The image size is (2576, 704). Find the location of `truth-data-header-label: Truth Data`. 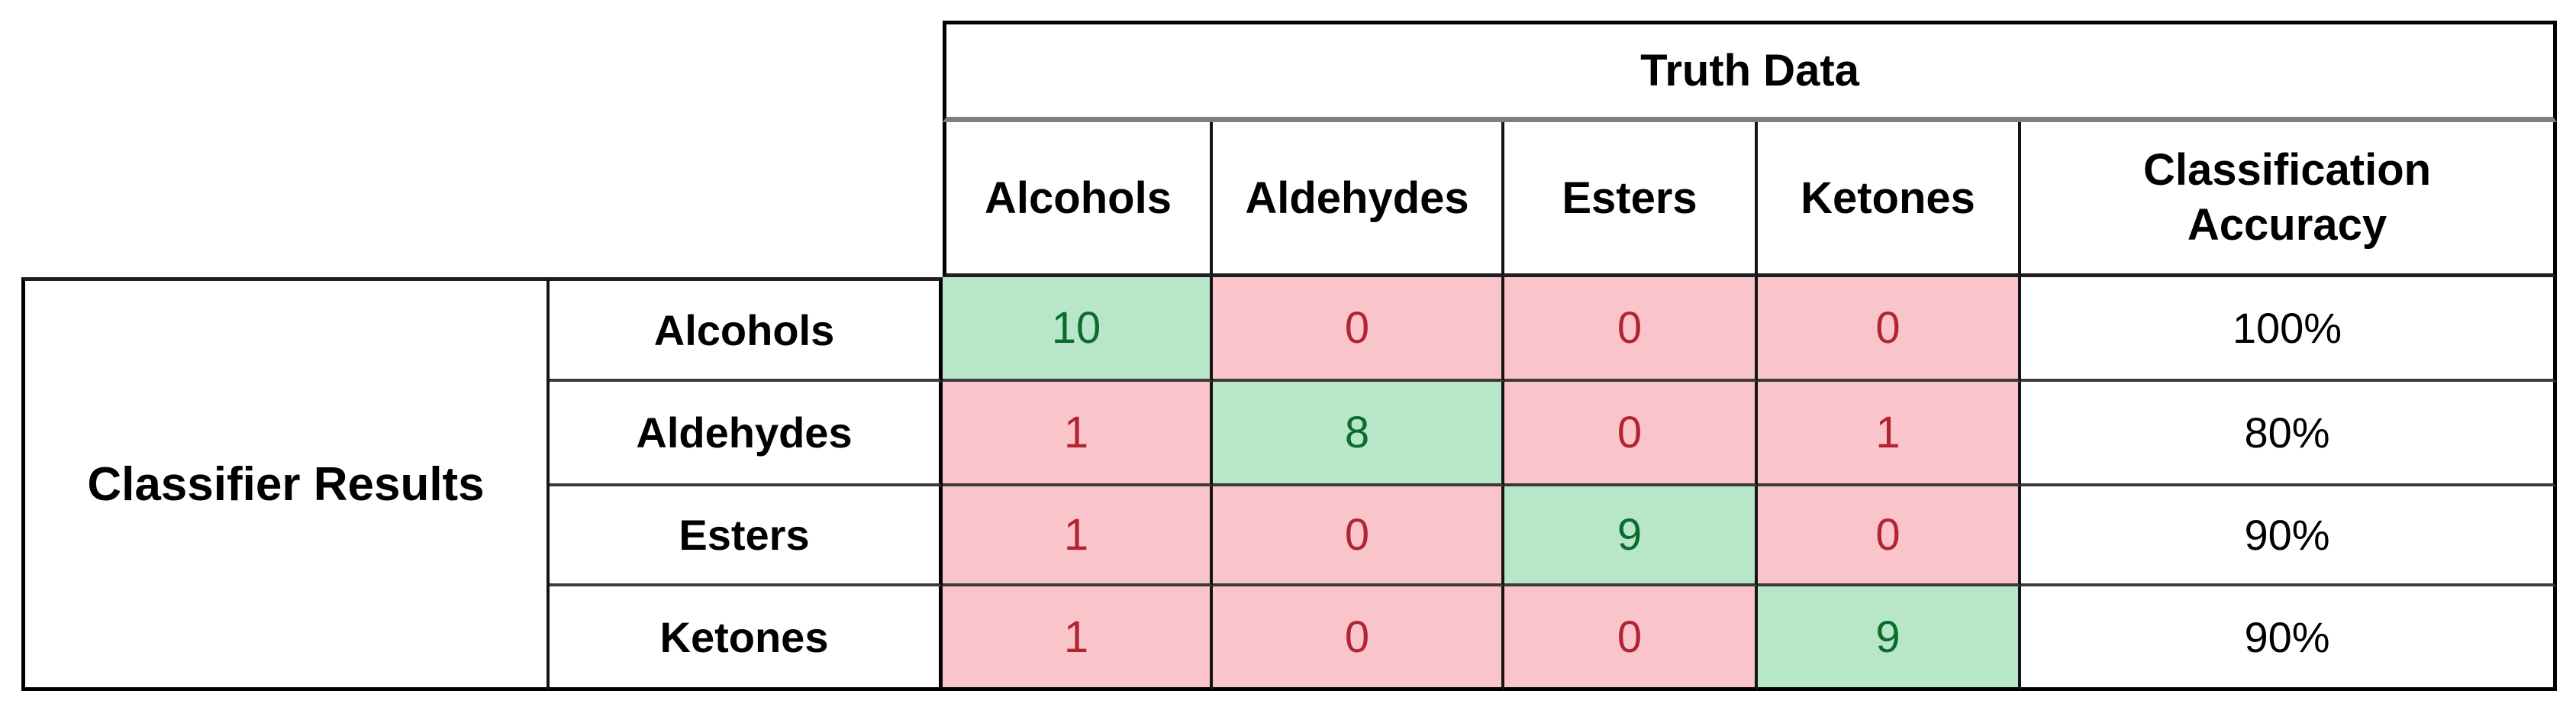

truth-data-header-label: Truth Data is located at coordinates (1750, 70).